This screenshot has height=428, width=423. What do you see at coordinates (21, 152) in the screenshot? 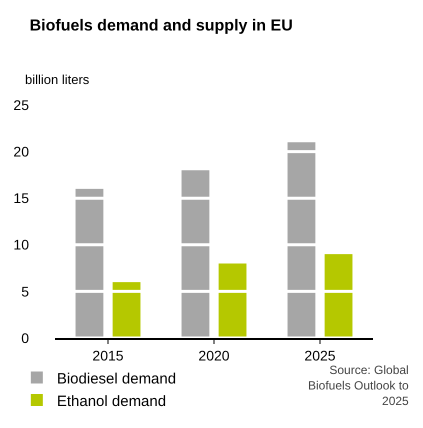
I see `y-tick-label: 20` at bounding box center [21, 152].